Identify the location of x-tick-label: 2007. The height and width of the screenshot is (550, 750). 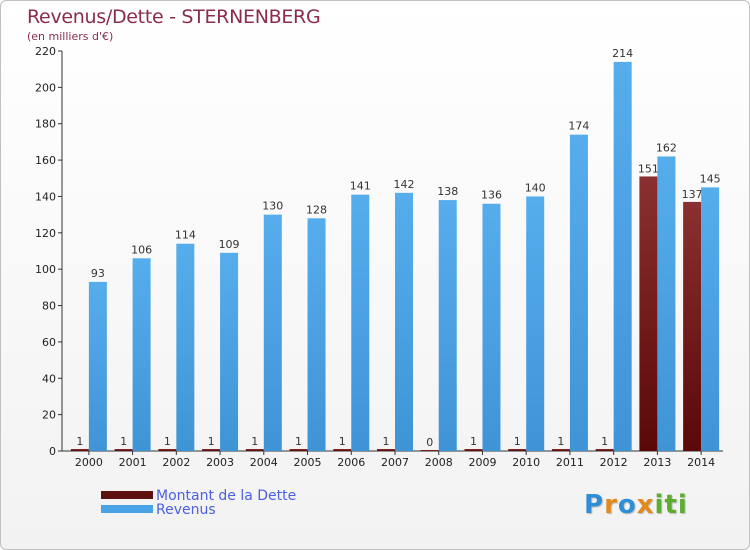
(395, 462).